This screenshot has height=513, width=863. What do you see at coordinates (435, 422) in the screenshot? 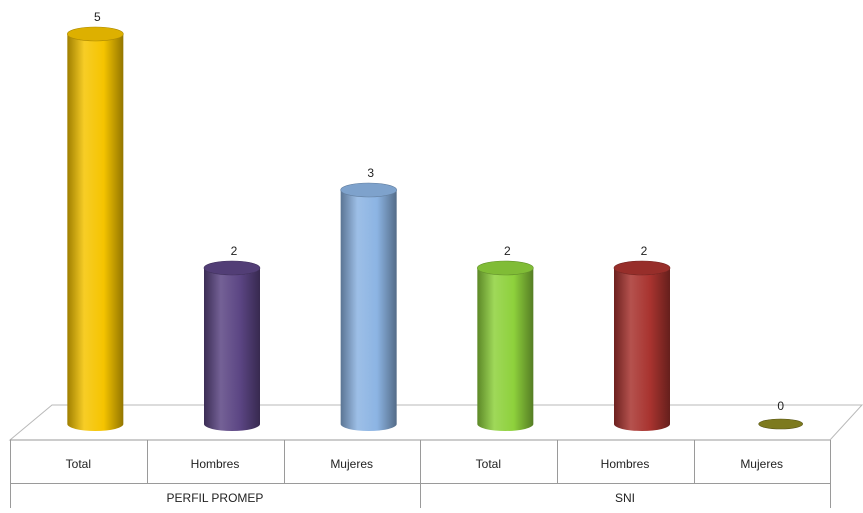
I see `chart-floor` at bounding box center [435, 422].